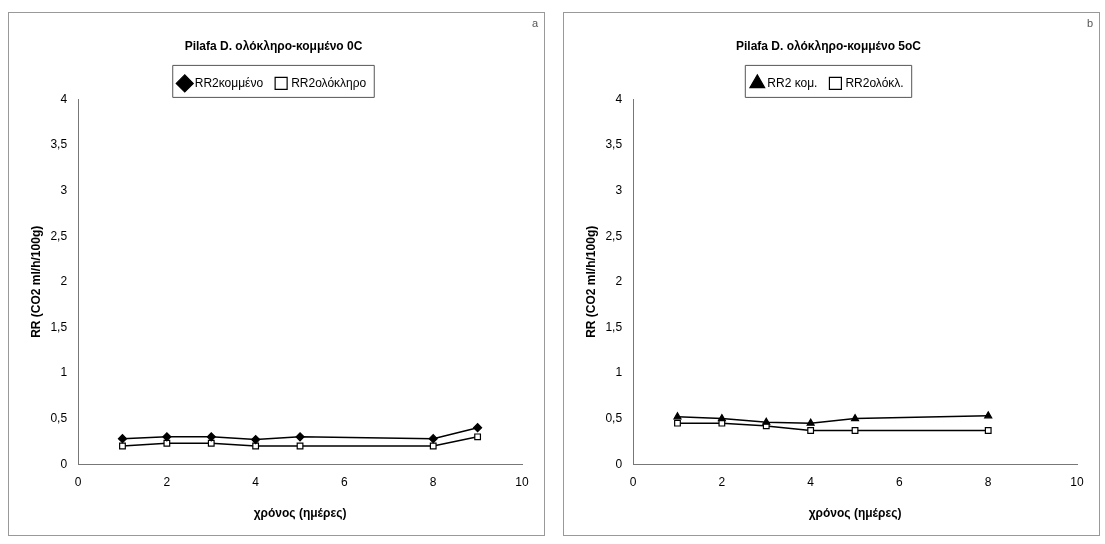 This screenshot has height=544, width=1105. Describe the element at coordinates (828, 45) in the screenshot. I see `chart-title: Pilafa D. ολόκληρο-κομμένο 5oC` at that location.